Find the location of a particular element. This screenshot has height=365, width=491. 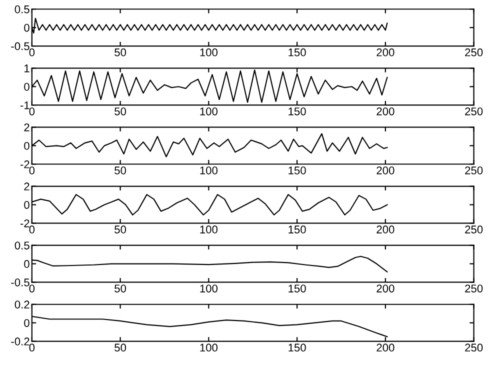

y-tick-label: 0.2 is located at coordinates (22, 304).